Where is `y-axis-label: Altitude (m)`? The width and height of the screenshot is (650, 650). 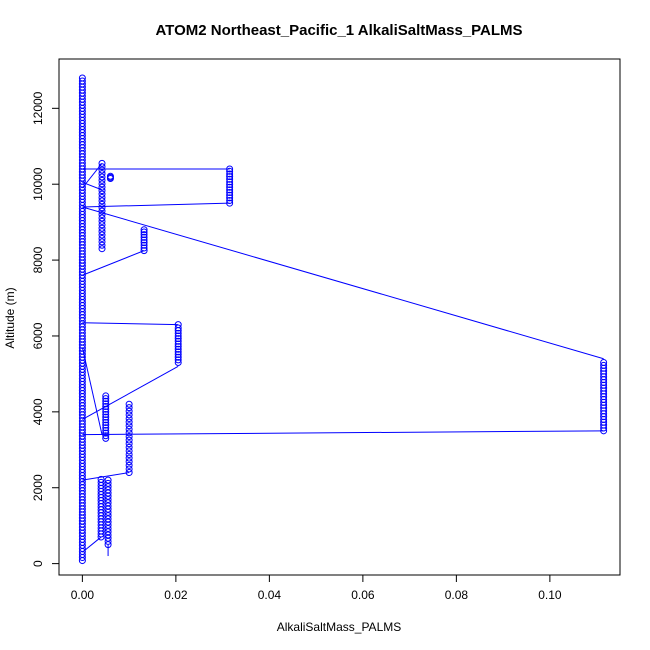 y-axis-label: Altitude (m) is located at coordinates (10, 317).